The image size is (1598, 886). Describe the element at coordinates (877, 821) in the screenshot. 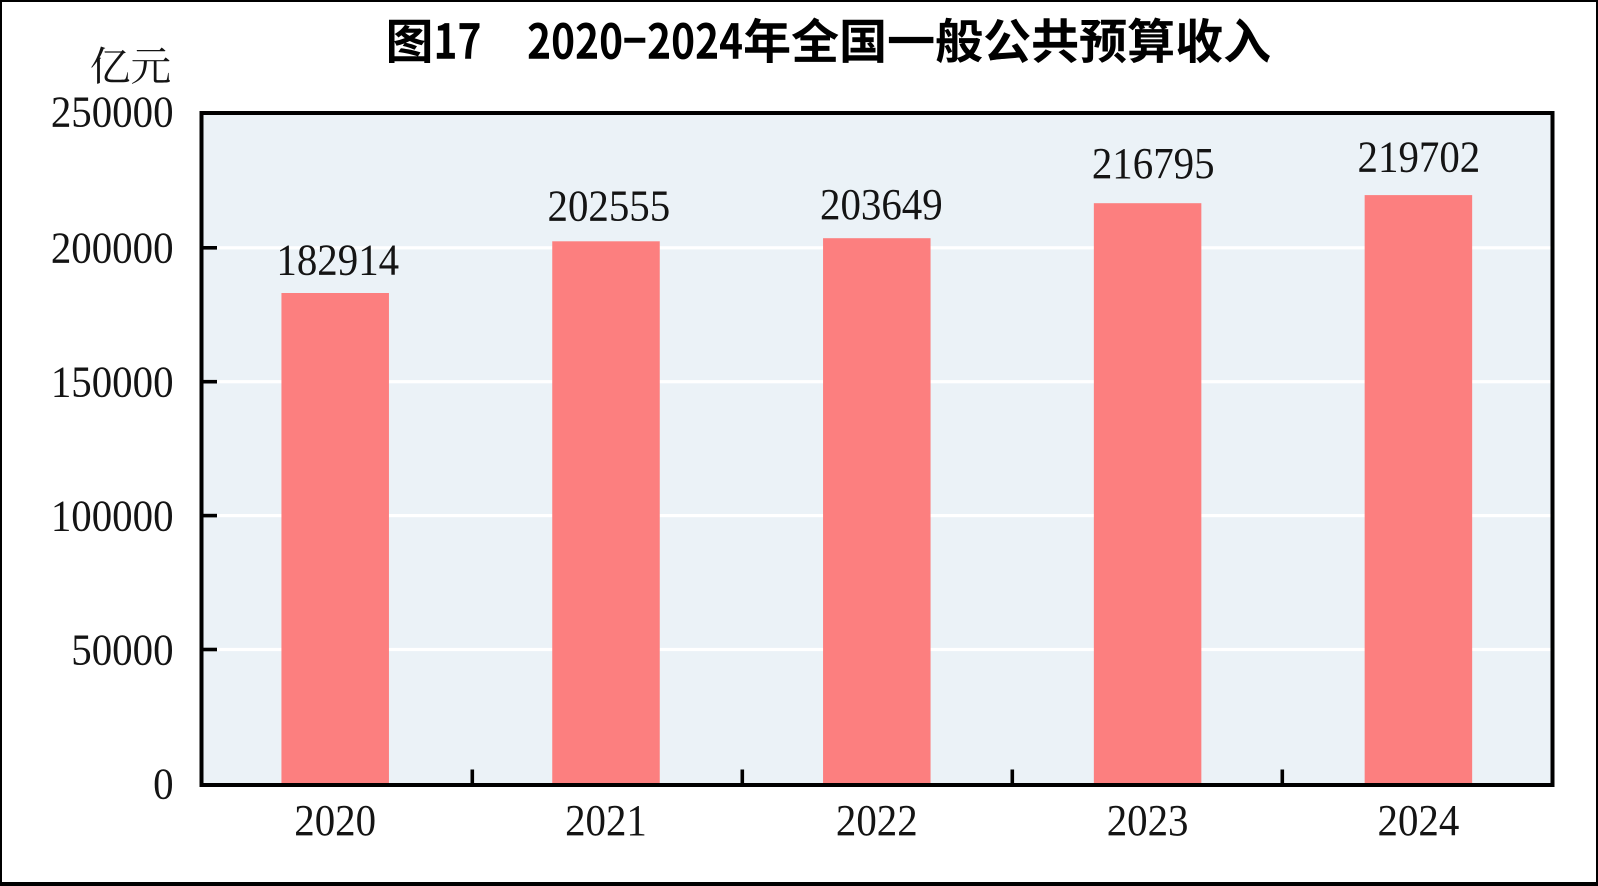

I see `svg-text: 2022` at that location.